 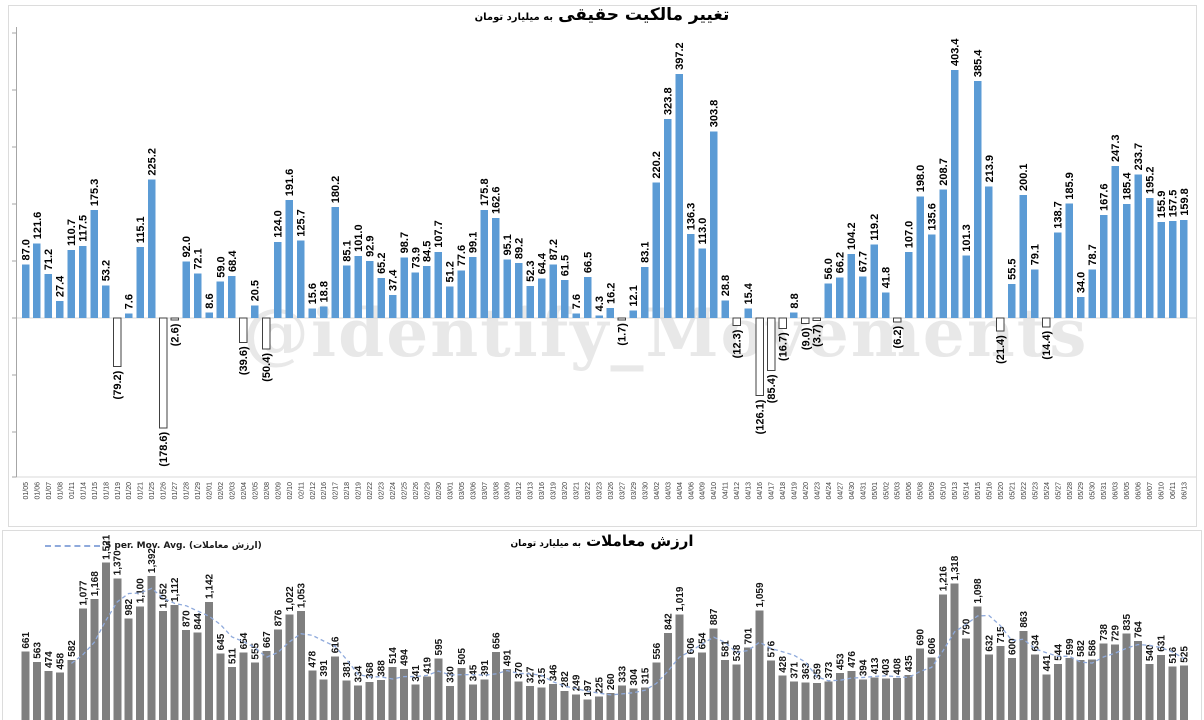 I want to click on value-label: 303.8, so click(x=715, y=114).